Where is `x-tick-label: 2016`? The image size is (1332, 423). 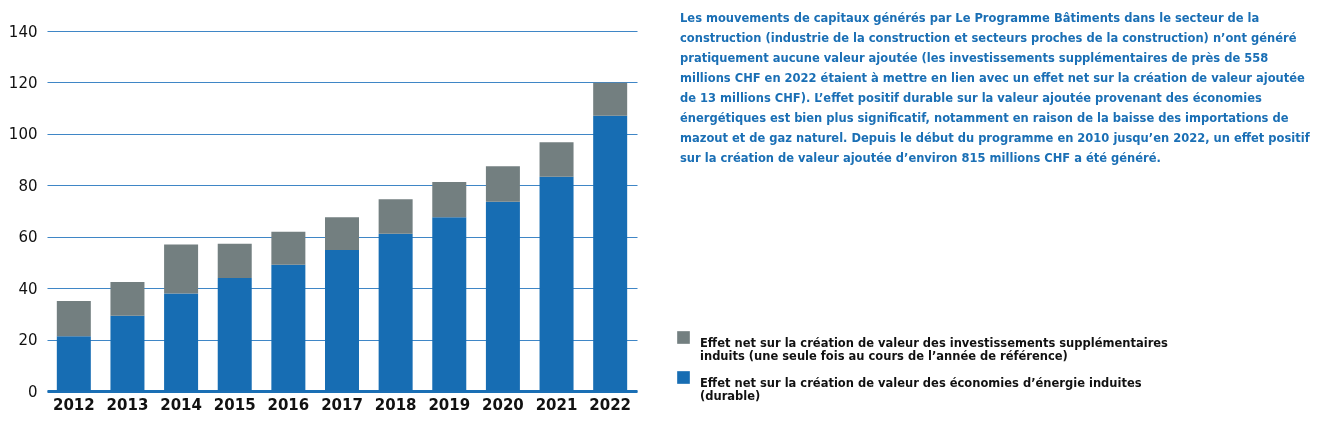
x-tick-label: 2016 is located at coordinates (288, 404).